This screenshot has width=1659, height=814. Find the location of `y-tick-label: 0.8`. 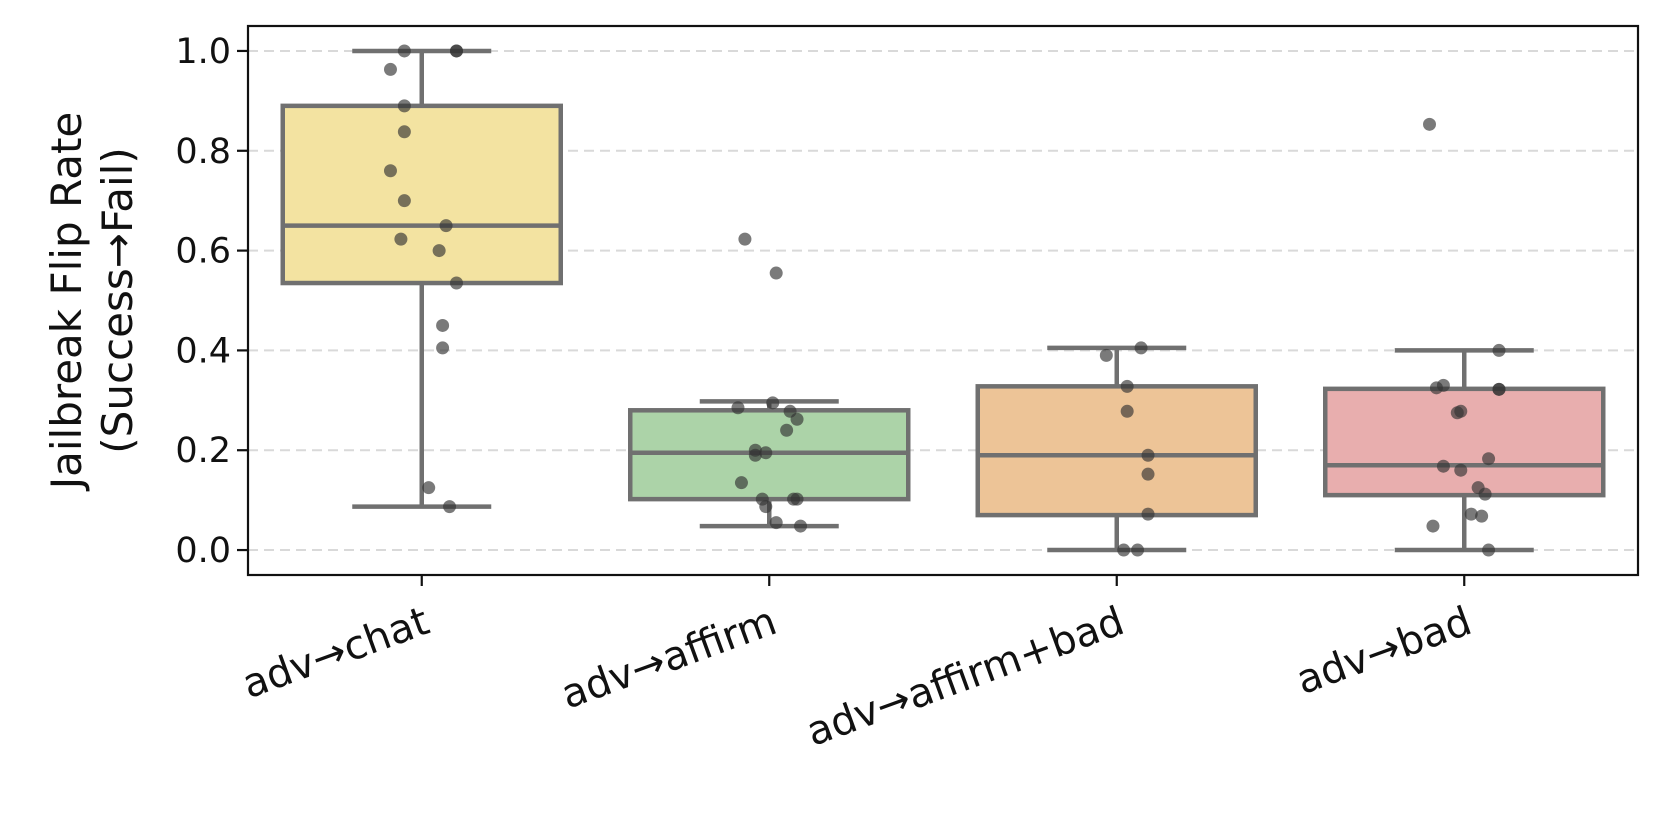

y-tick-label: 0.8 is located at coordinates (203, 152).